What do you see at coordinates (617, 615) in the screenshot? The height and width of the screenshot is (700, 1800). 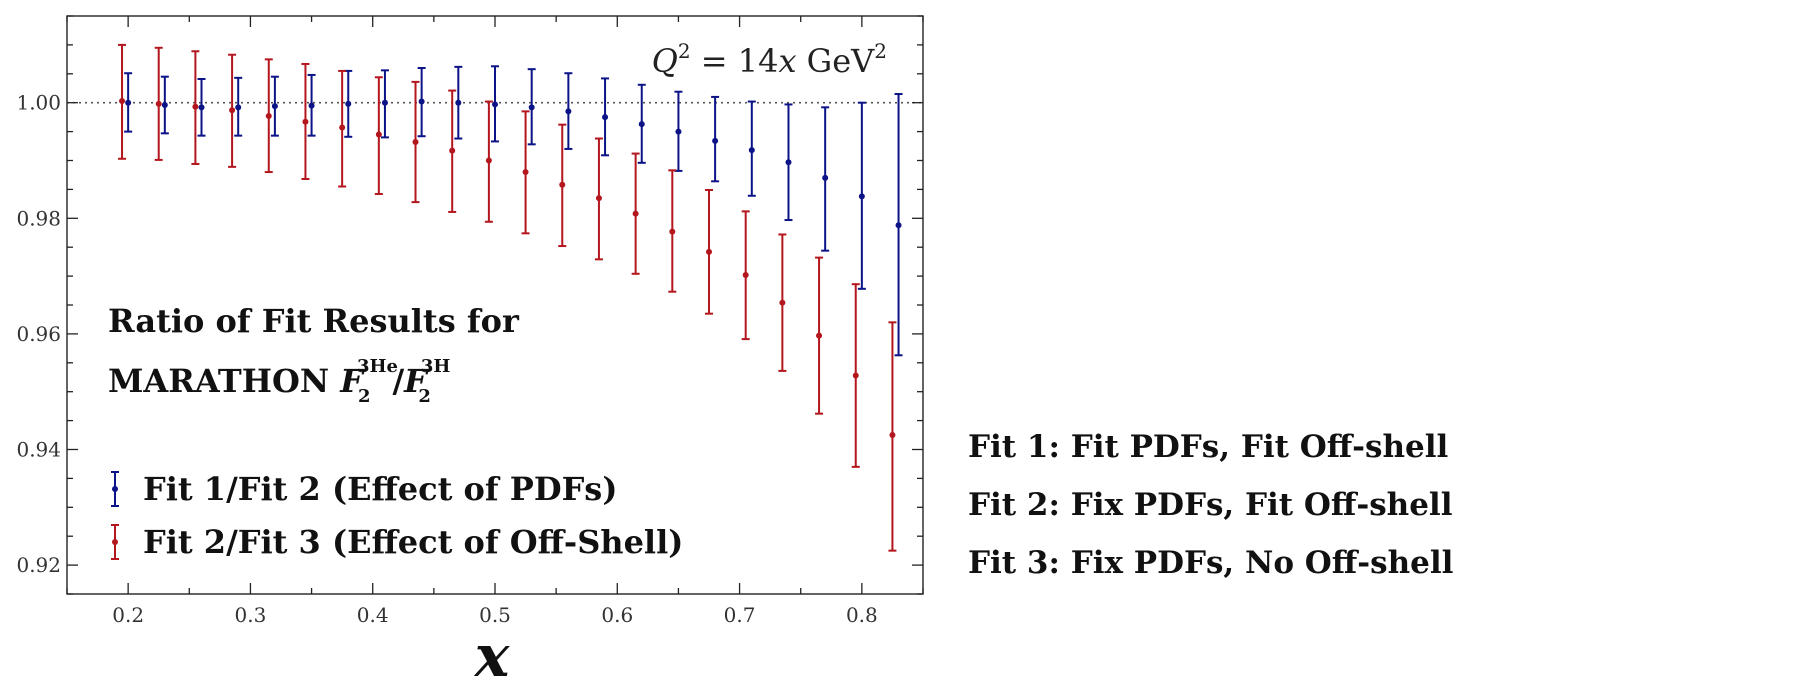 I see `x-tick-label: 0.6` at bounding box center [617, 615].